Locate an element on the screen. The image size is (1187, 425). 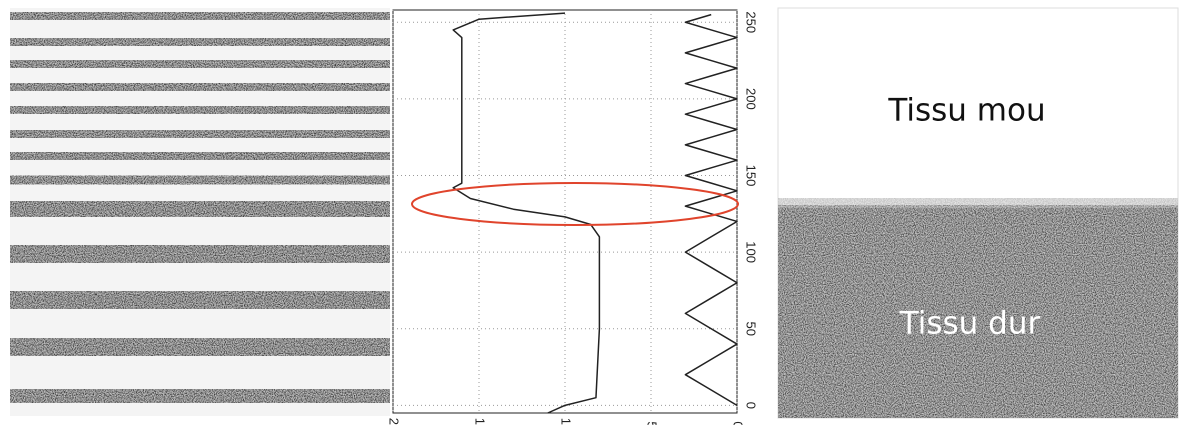
annotation: Tissu mou is located at coordinates (966, 111).